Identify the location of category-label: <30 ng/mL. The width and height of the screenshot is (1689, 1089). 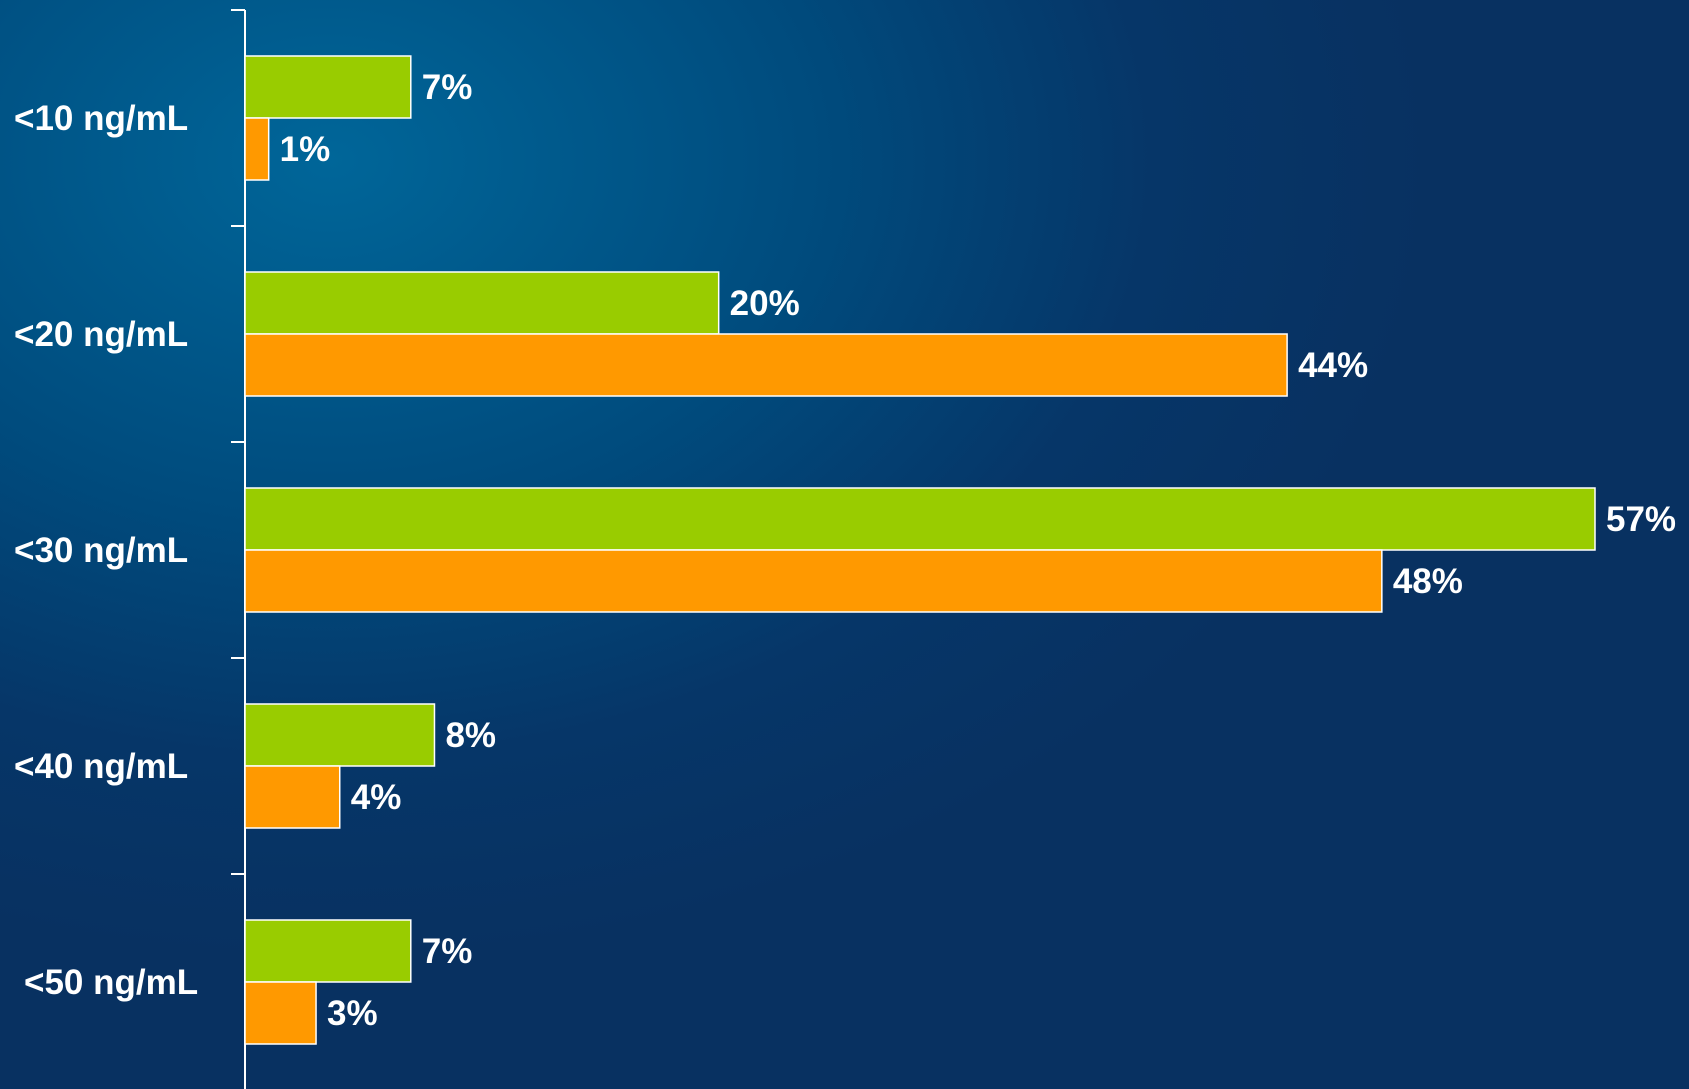
(101, 550).